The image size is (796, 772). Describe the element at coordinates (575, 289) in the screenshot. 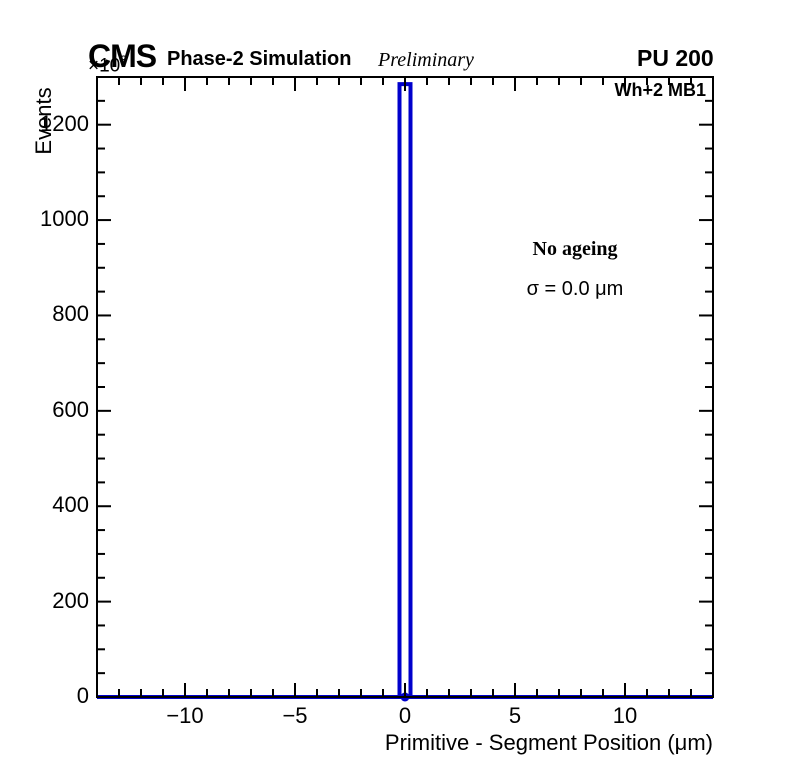

I see `sigma-annotation: σ = 0.0 μm` at that location.